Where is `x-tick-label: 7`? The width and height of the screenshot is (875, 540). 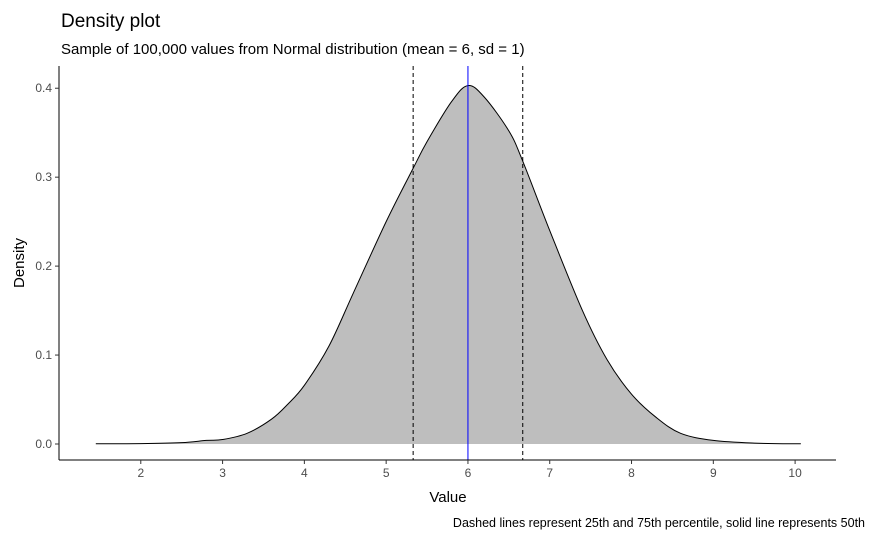 x-tick-label: 7 is located at coordinates (549, 473).